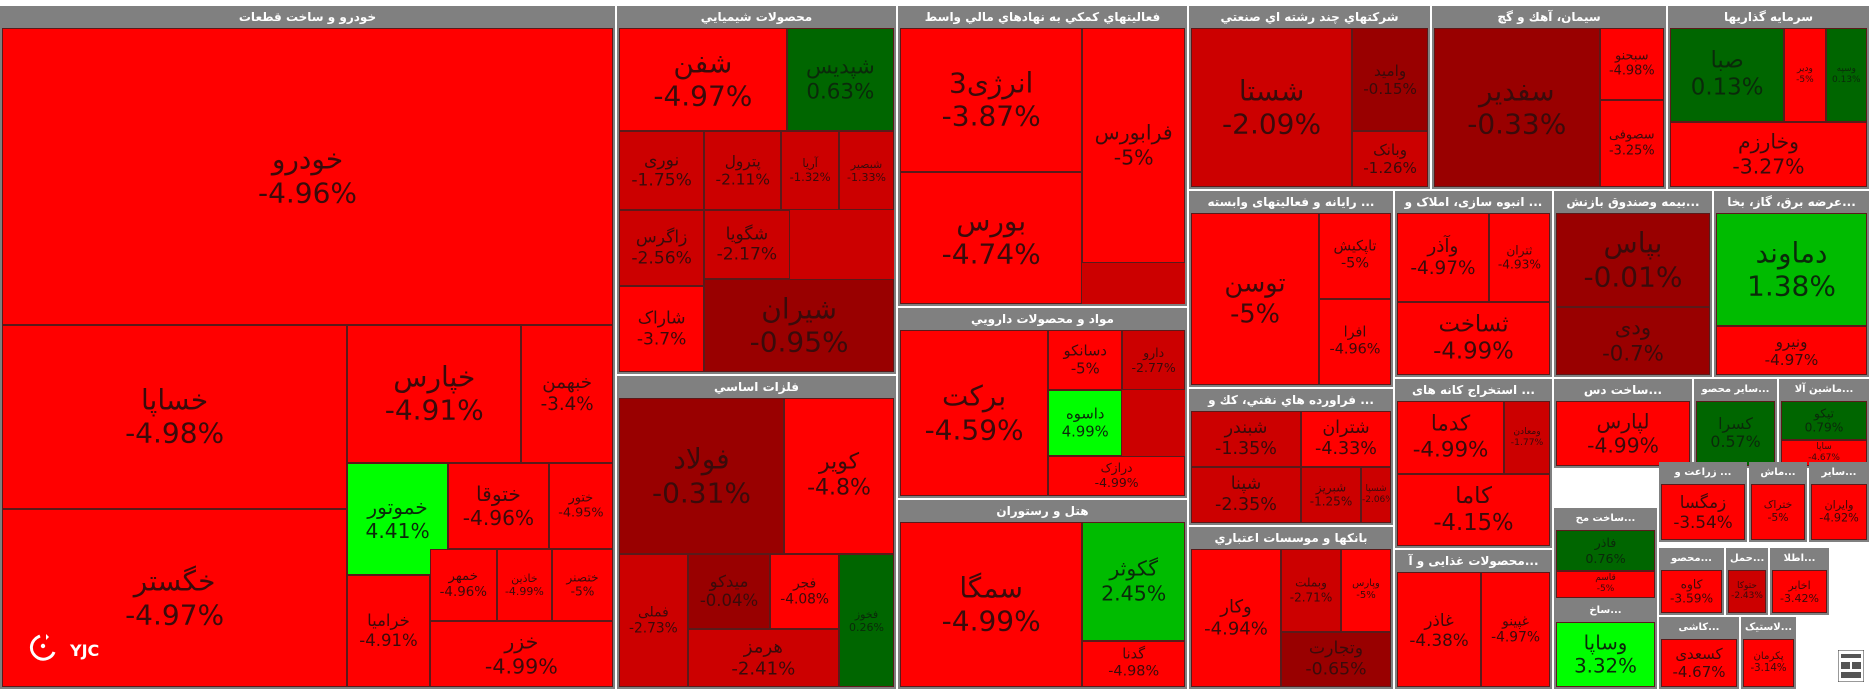 The width and height of the screenshot is (1869, 689). Describe the element at coordinates (991, 100) in the screenshot. I see `treemap-cell: انرژی3 -3.87%` at that location.